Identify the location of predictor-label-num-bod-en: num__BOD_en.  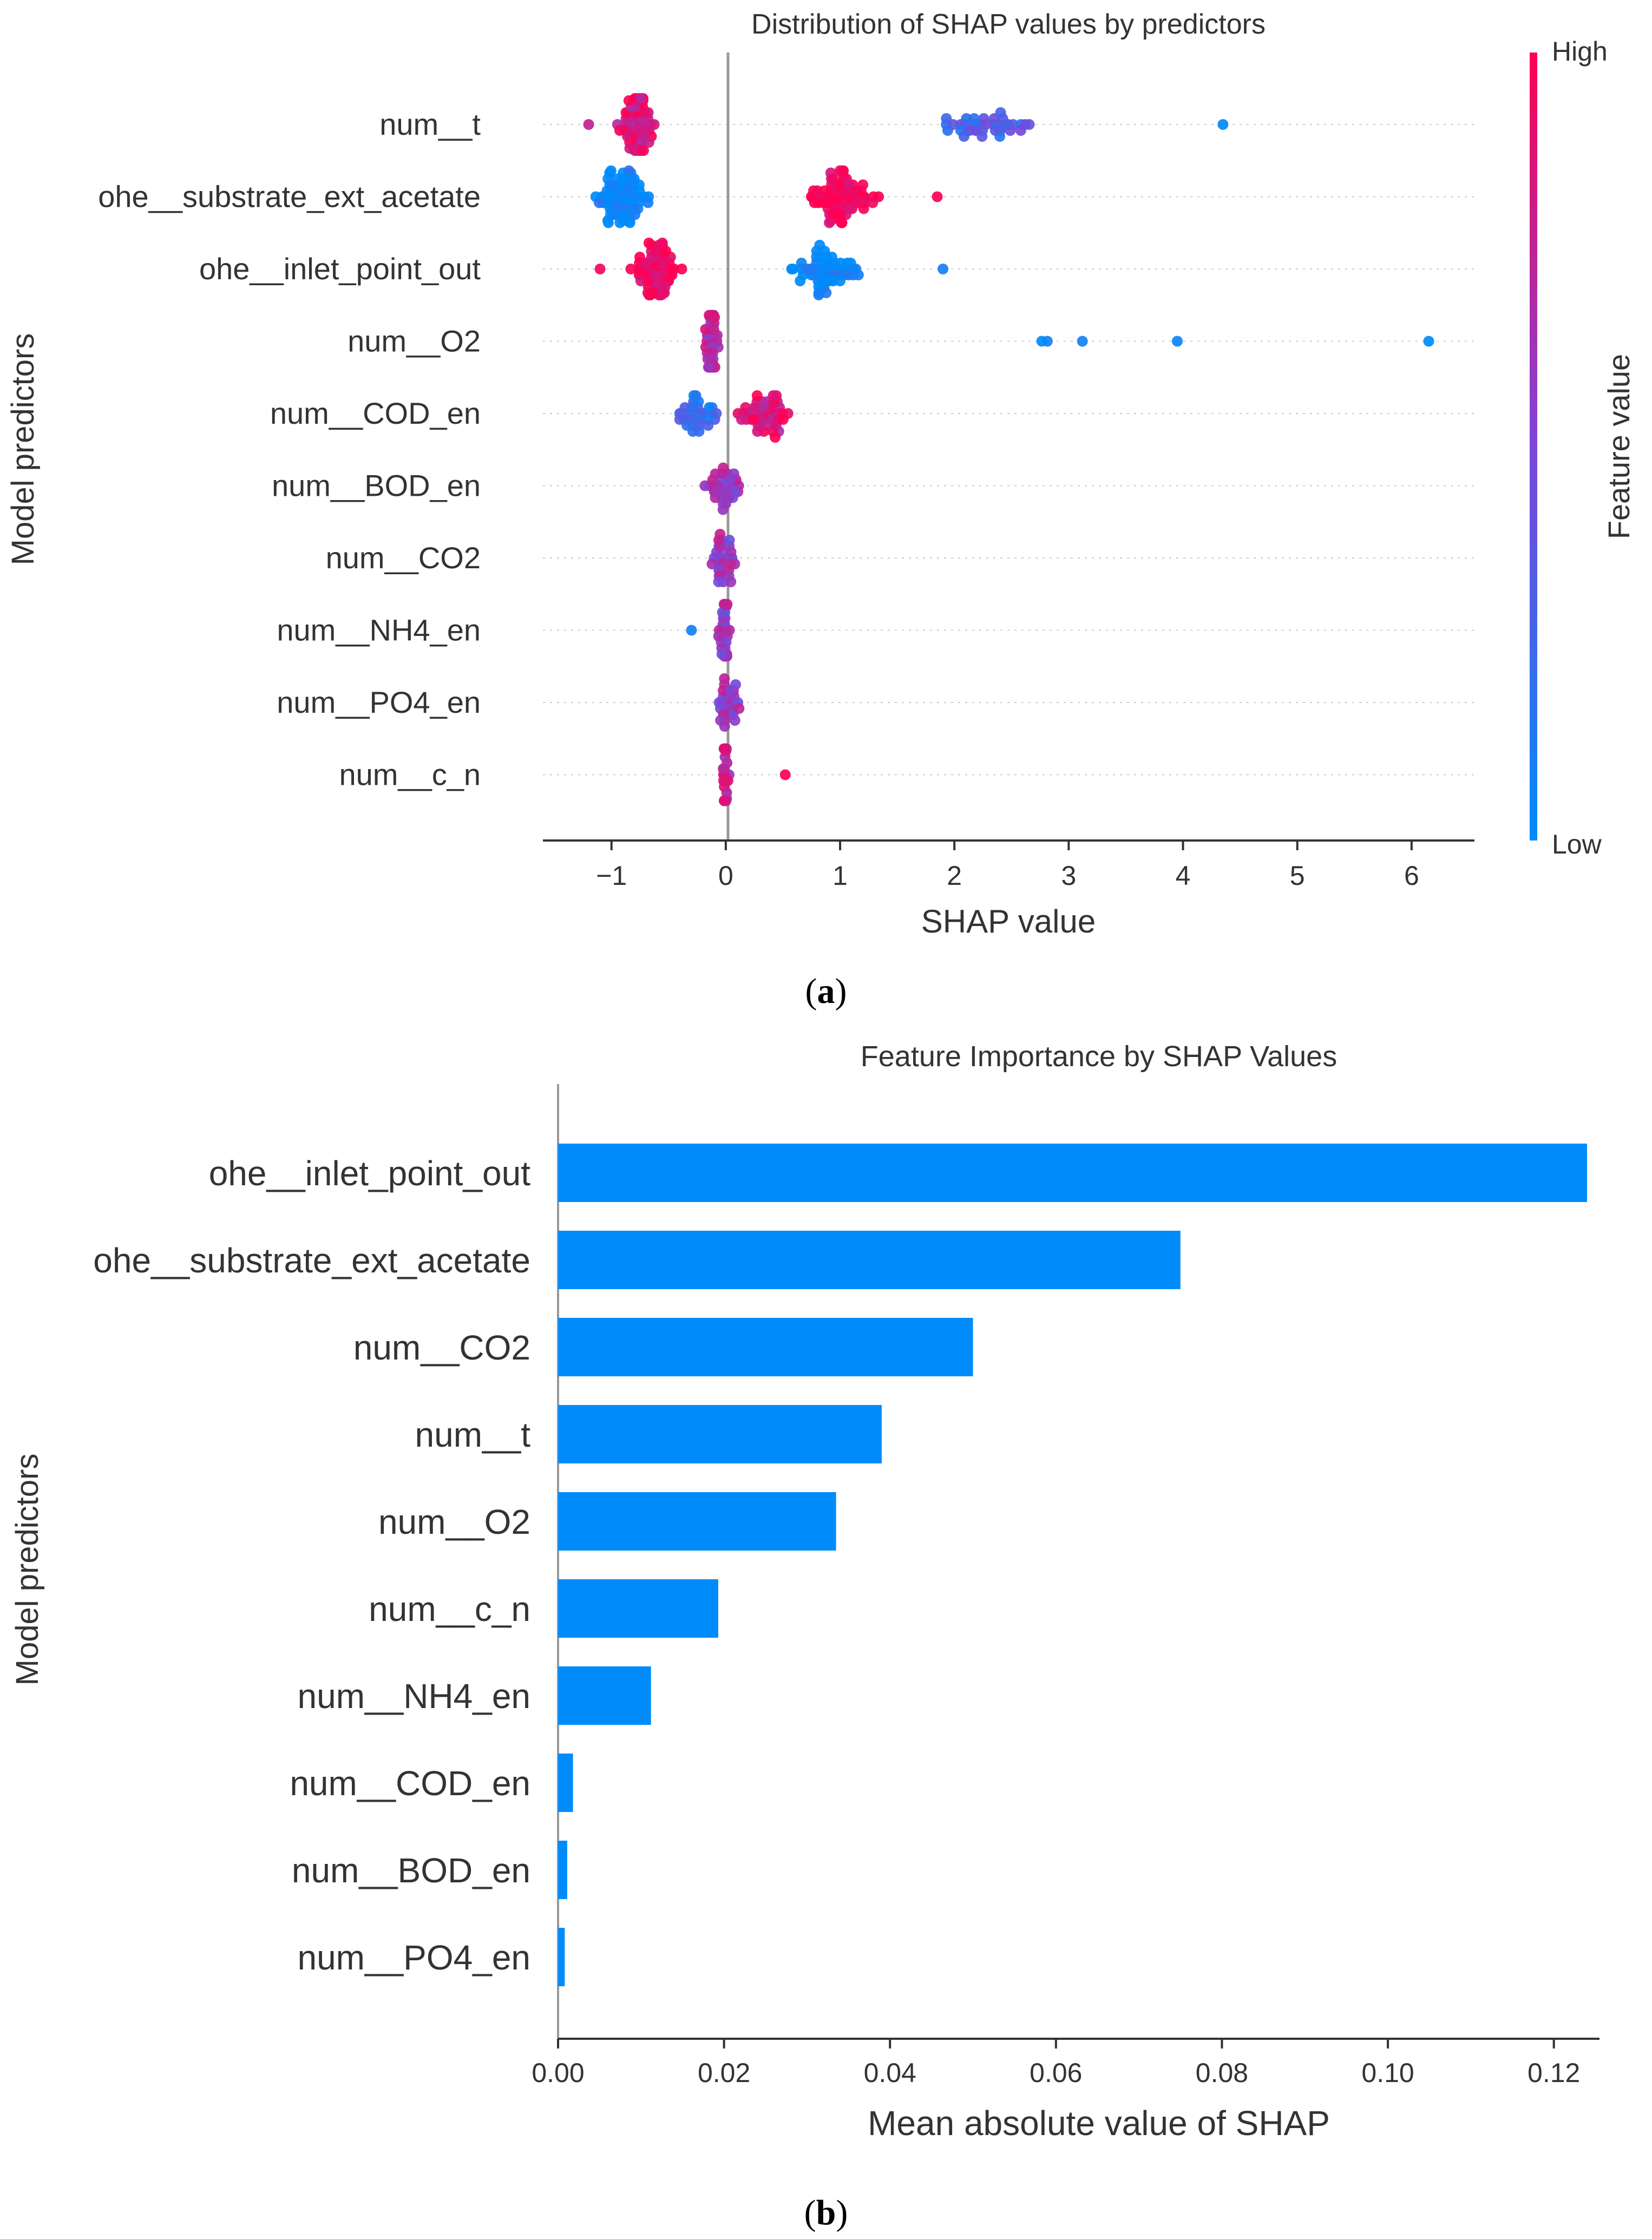
(376, 486).